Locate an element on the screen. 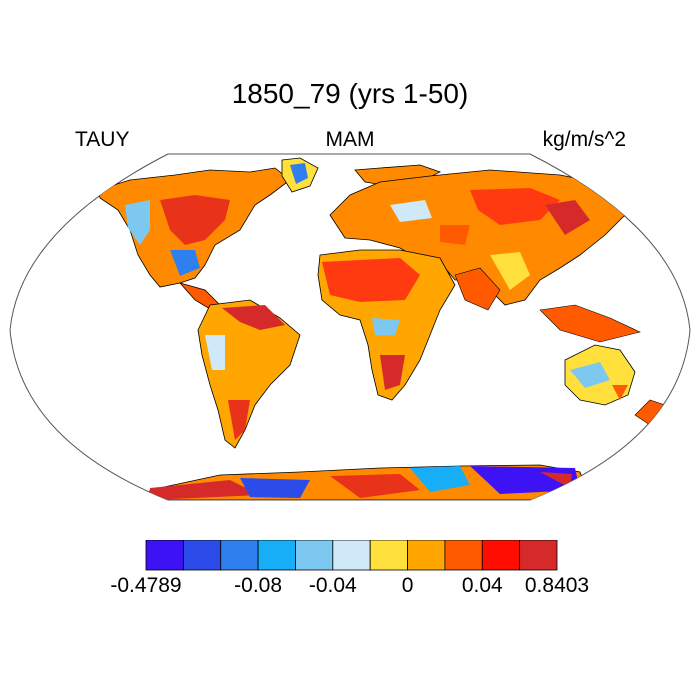  map-title: 1850_79 (yrs 1-50) is located at coordinates (350, 93).